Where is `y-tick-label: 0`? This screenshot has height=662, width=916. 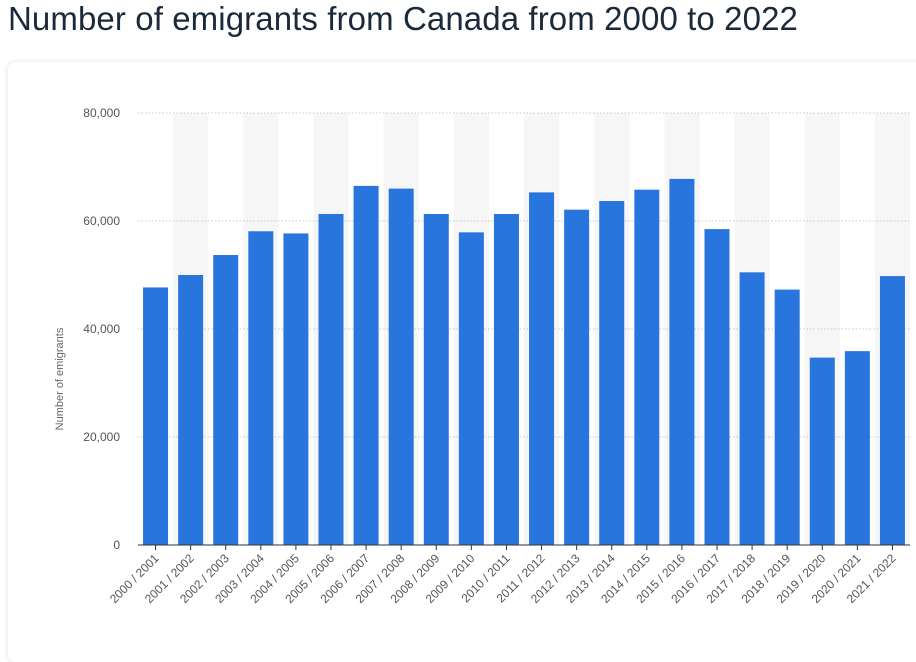 y-tick-label: 0 is located at coordinates (116, 545).